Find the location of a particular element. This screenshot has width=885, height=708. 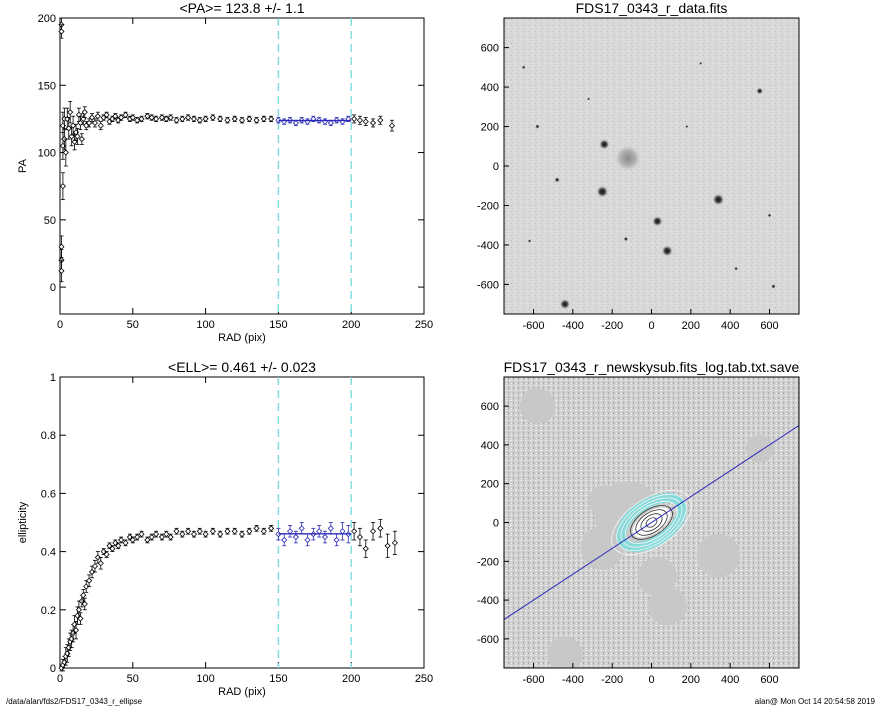

x-tick-label: 600 is located at coordinates (769, 326).